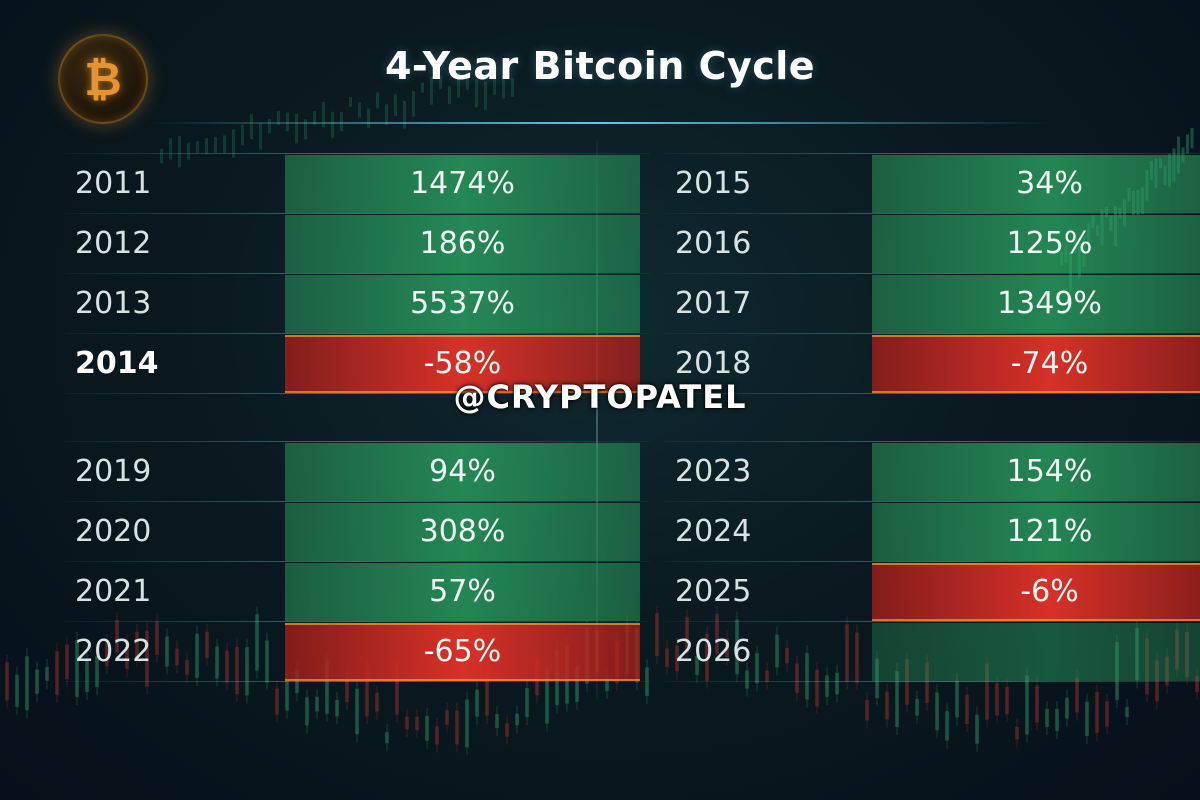  I want to click on table-row: 2025 -6%, so click(937, 592).